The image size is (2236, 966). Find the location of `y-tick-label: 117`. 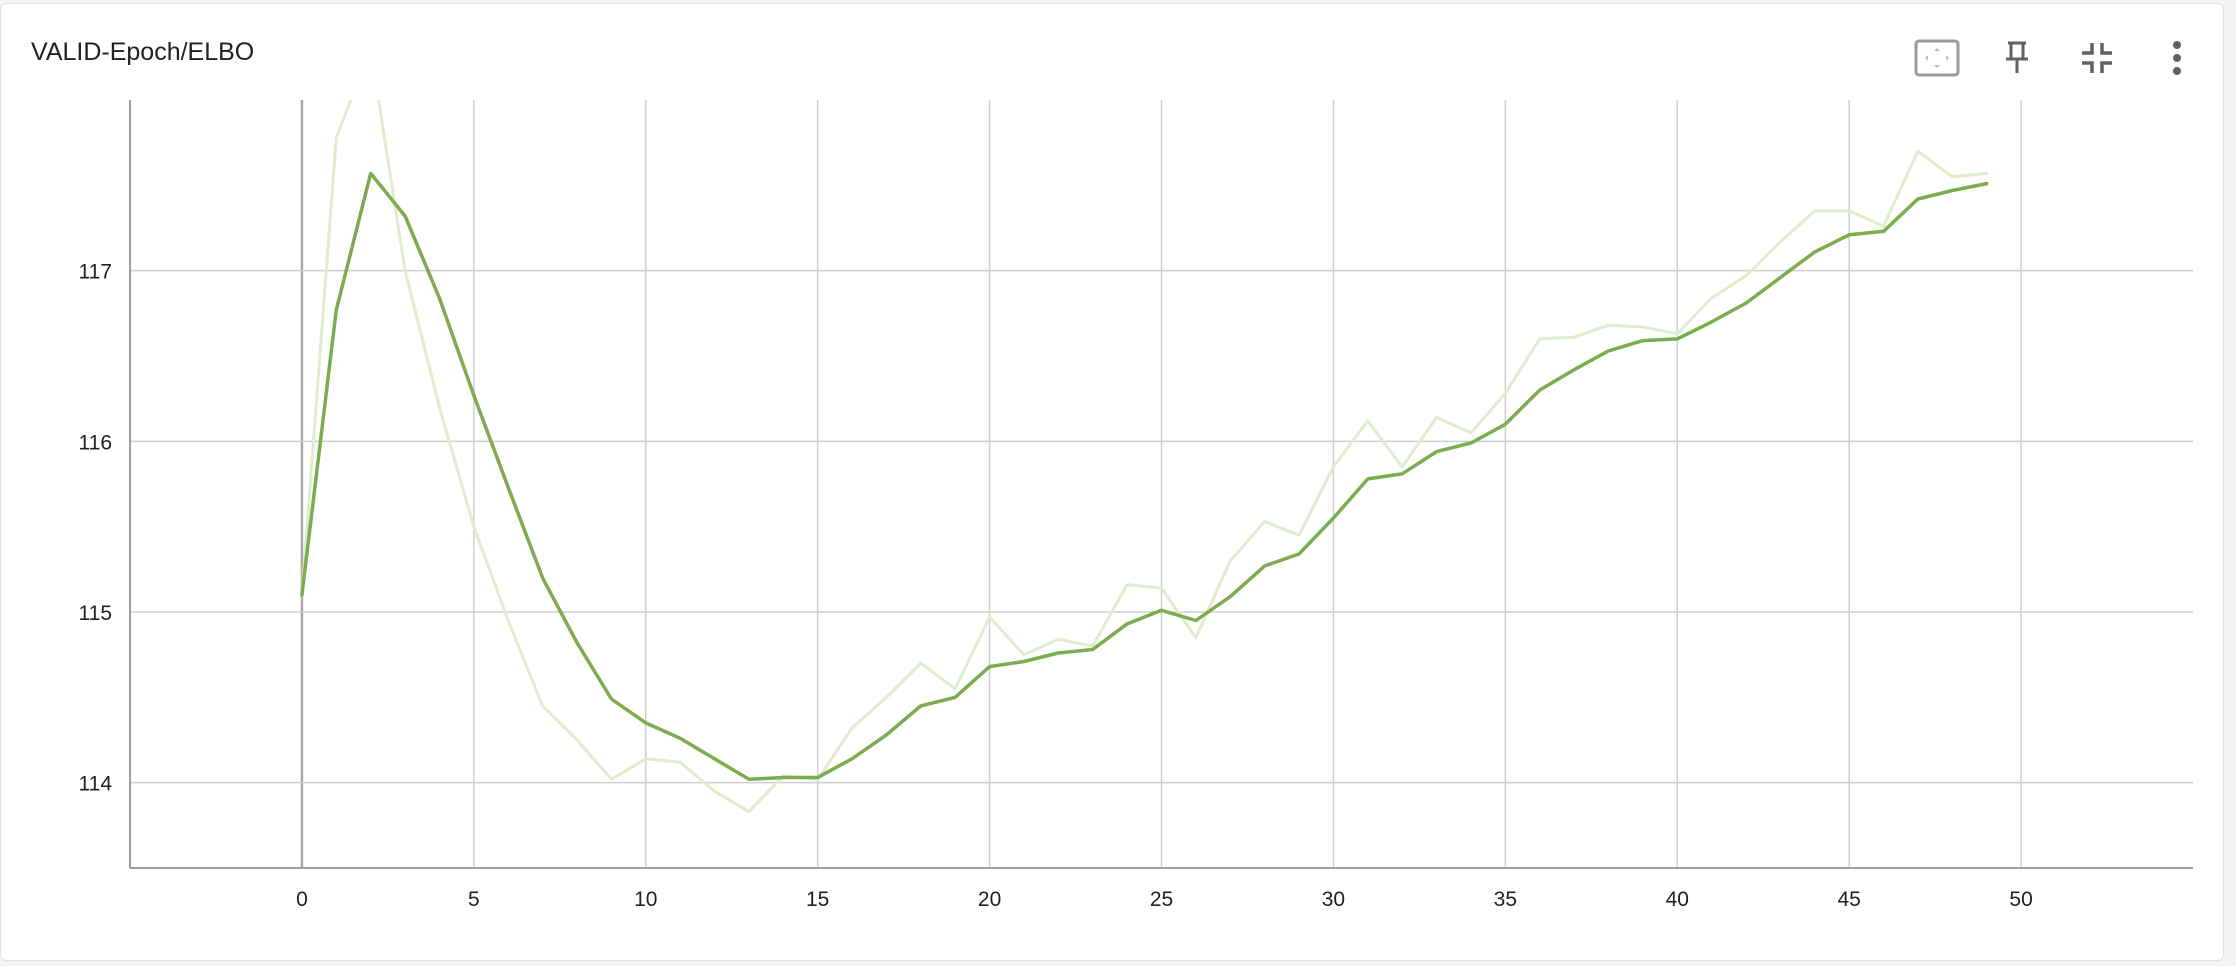

y-tick-label: 117 is located at coordinates (95, 272).